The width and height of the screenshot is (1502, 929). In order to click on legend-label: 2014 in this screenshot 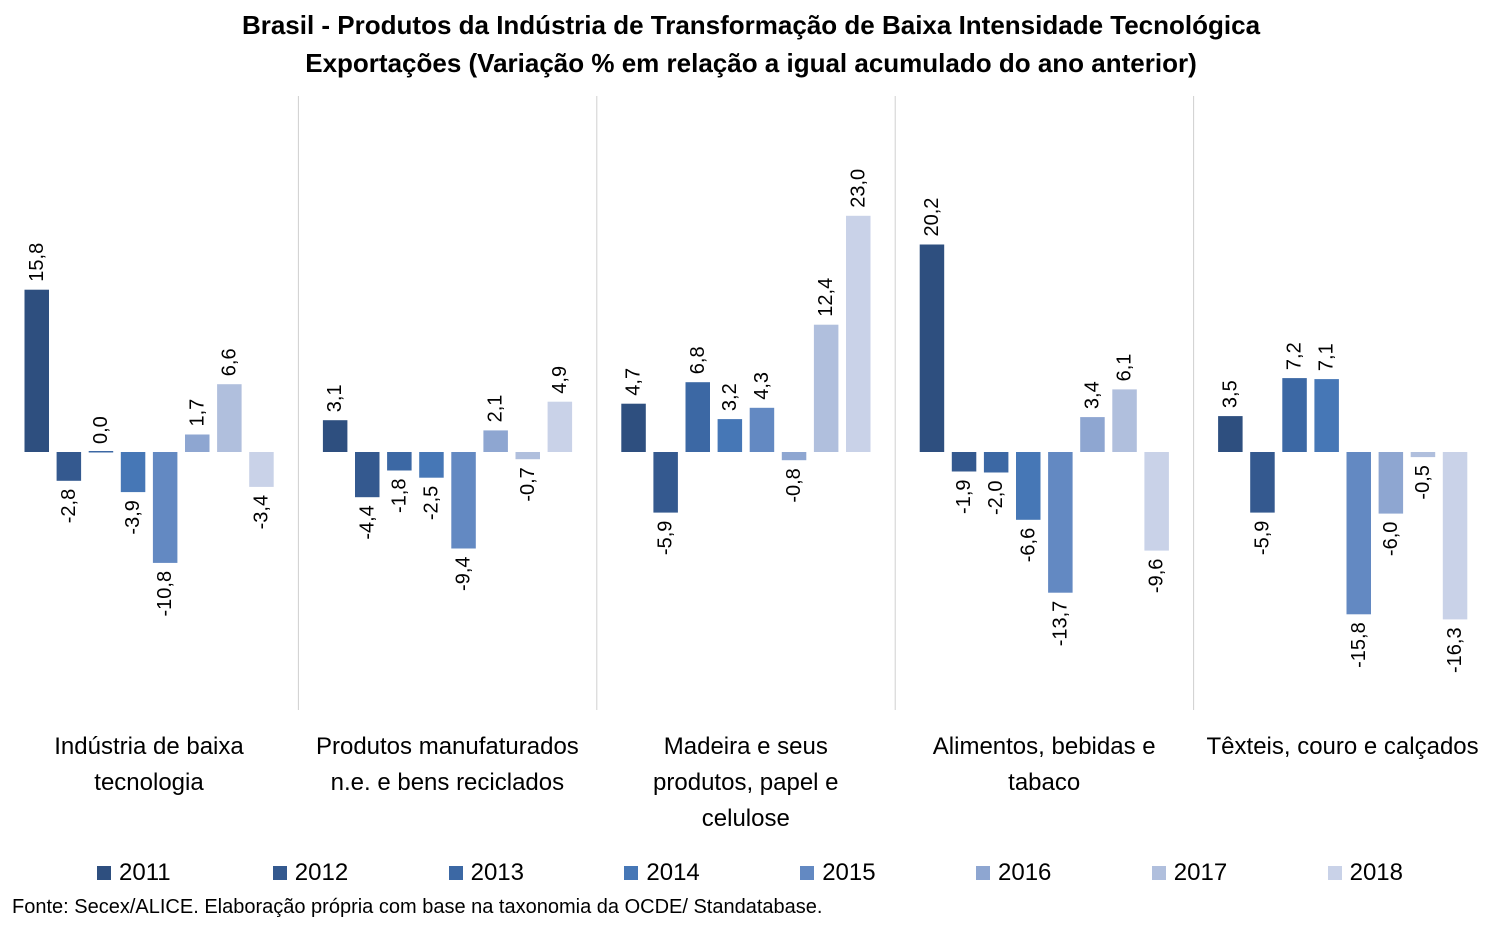, I will do `click(673, 872)`.